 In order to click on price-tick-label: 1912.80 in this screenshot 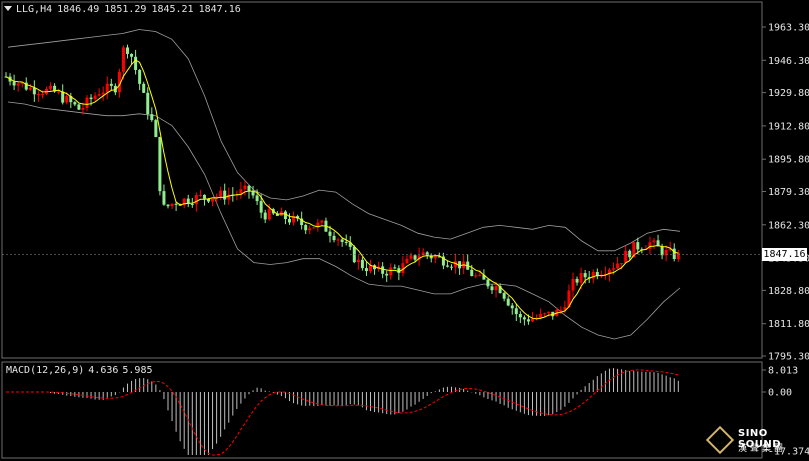, I will do `click(788, 126)`.